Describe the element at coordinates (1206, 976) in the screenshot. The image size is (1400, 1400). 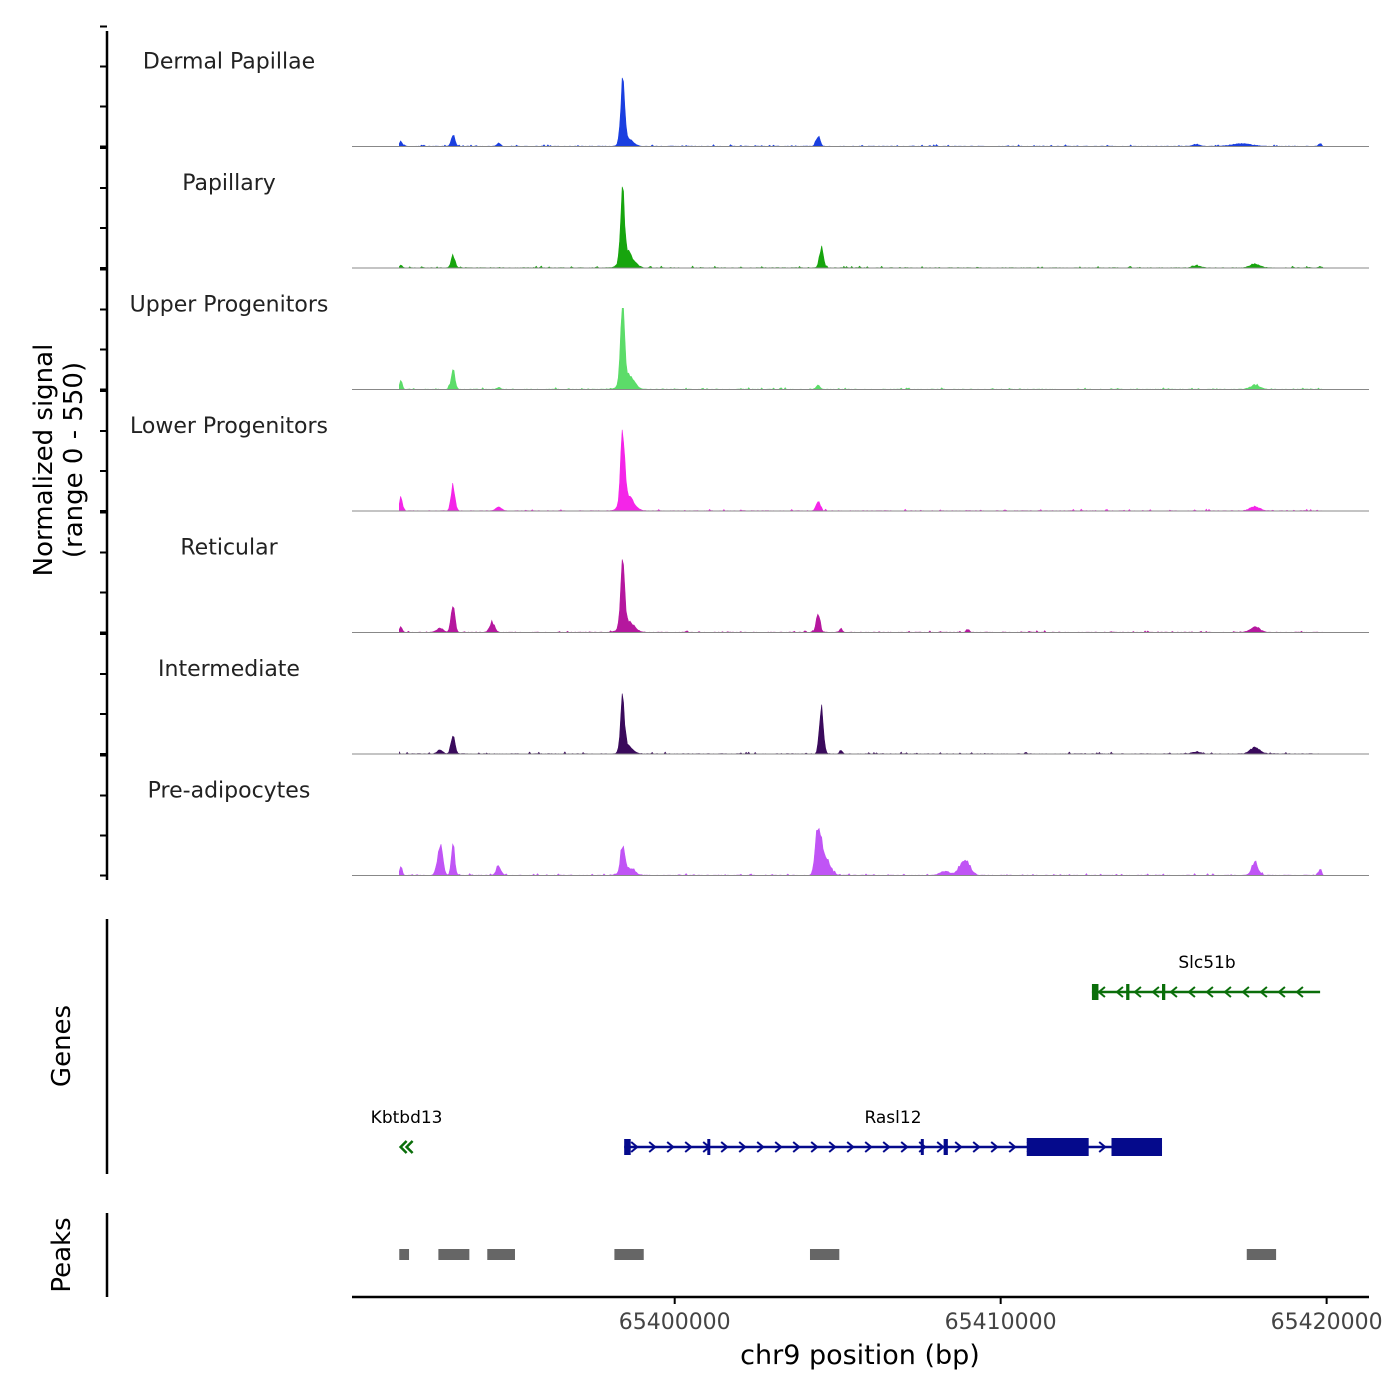
I see `gene-slc51b: Slc51b` at that location.